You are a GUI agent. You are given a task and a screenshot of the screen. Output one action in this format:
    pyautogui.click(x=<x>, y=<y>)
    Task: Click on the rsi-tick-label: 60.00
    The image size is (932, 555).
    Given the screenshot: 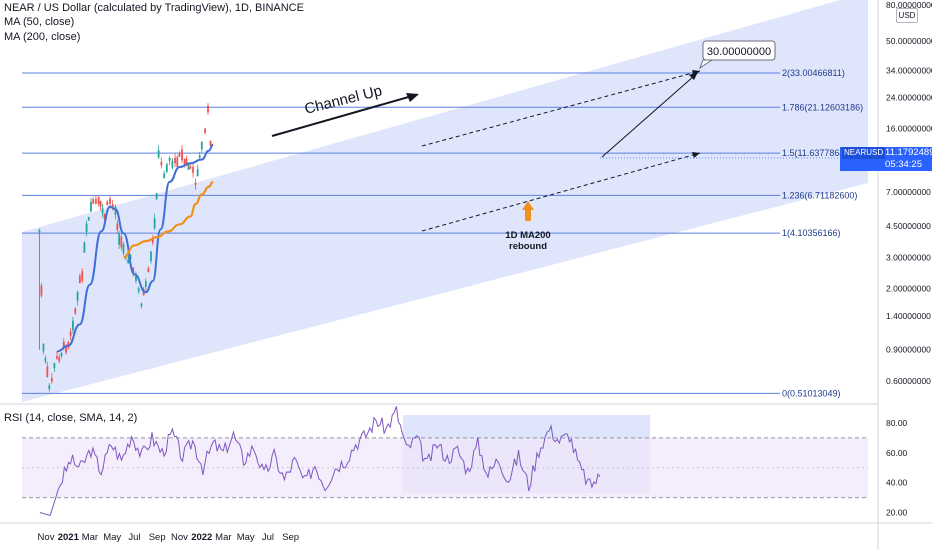 What is the action you would take?
    pyautogui.click(x=897, y=453)
    